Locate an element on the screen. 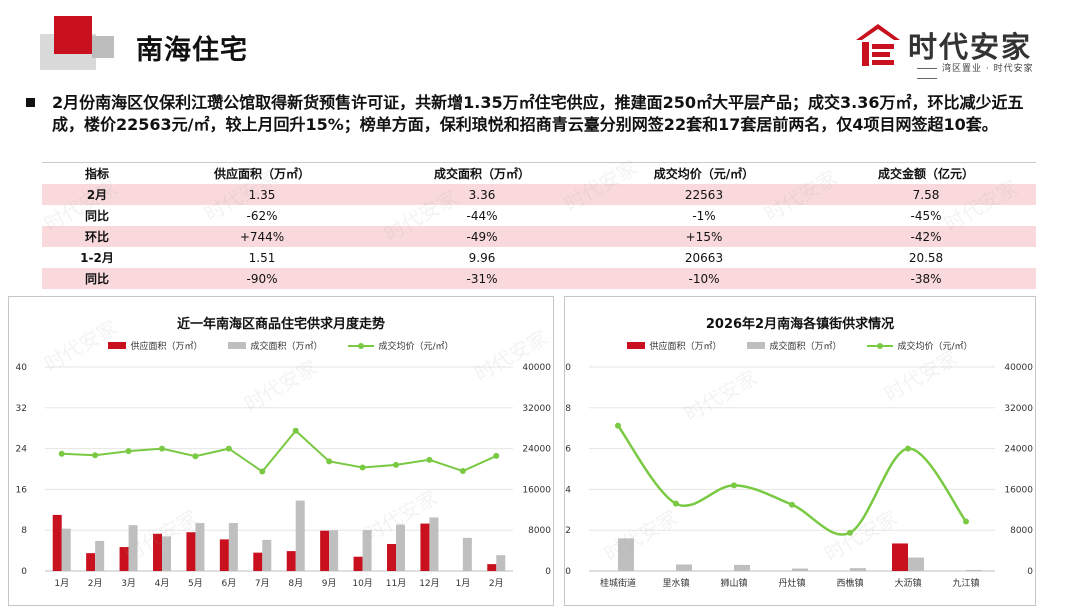 This screenshot has height=608, width=1080. table-header: 成交金额（亿元） is located at coordinates (926, 173).